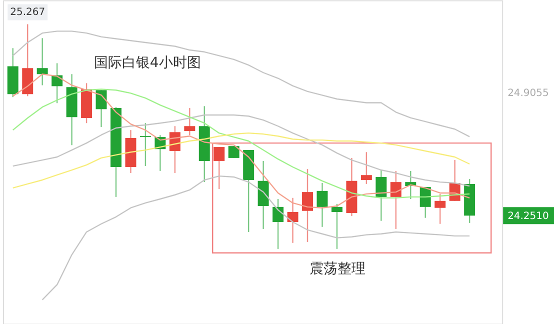 This screenshot has width=554, height=324. I want to click on text: 国际白银4小时图, so click(147, 63).